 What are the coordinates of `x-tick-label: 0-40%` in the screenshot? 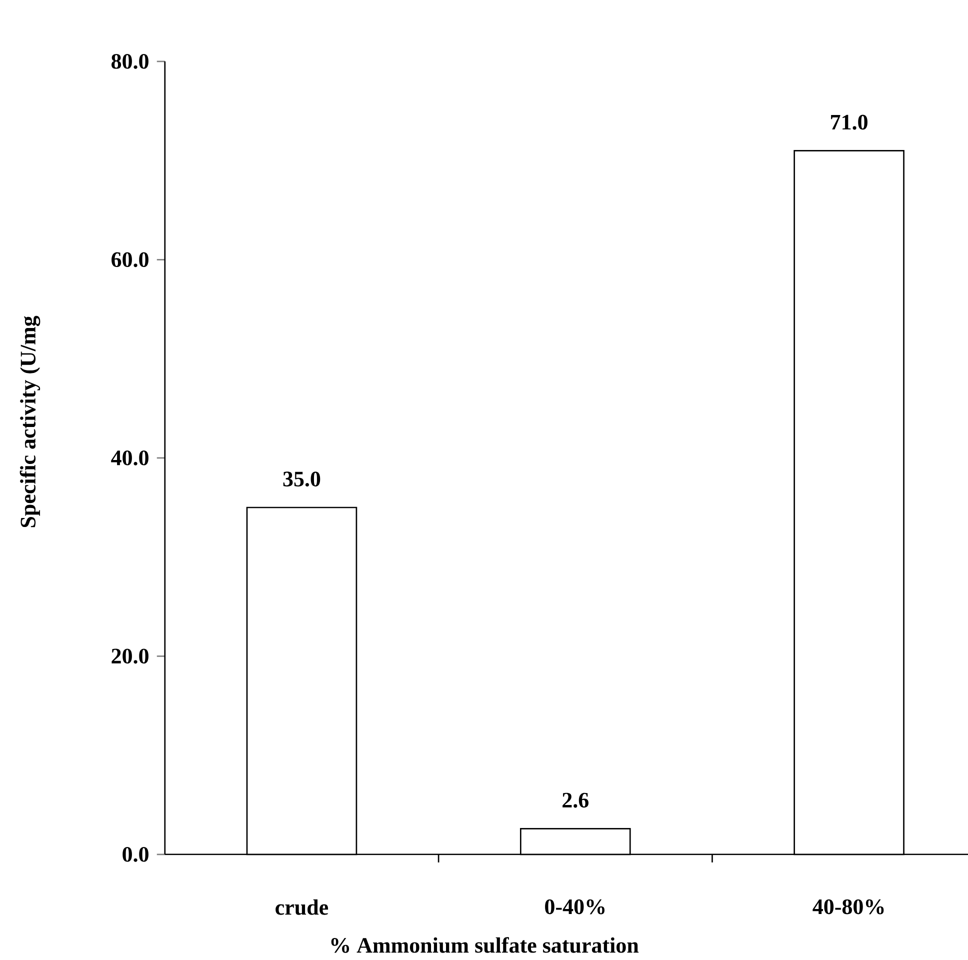 It's located at (574, 906).